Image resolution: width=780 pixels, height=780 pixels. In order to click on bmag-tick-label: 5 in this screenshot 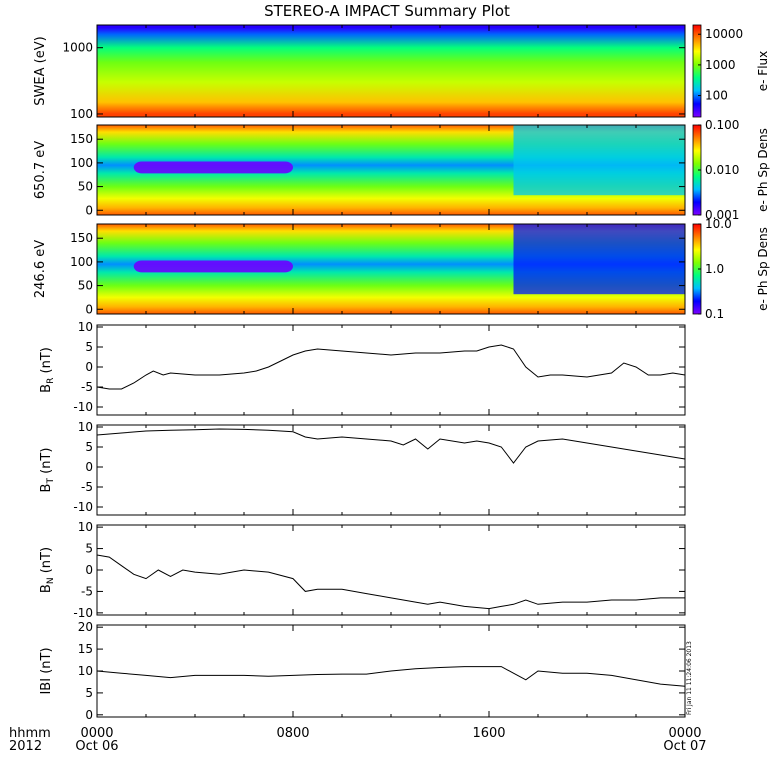, I will do `click(89, 693)`.